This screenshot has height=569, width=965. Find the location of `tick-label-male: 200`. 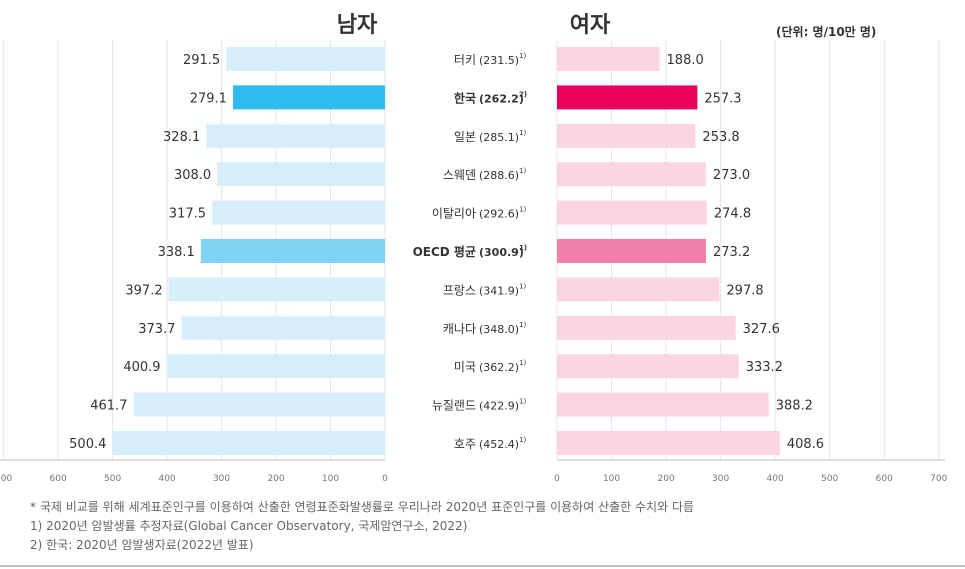

tick-label-male: 200 is located at coordinates (275, 479).